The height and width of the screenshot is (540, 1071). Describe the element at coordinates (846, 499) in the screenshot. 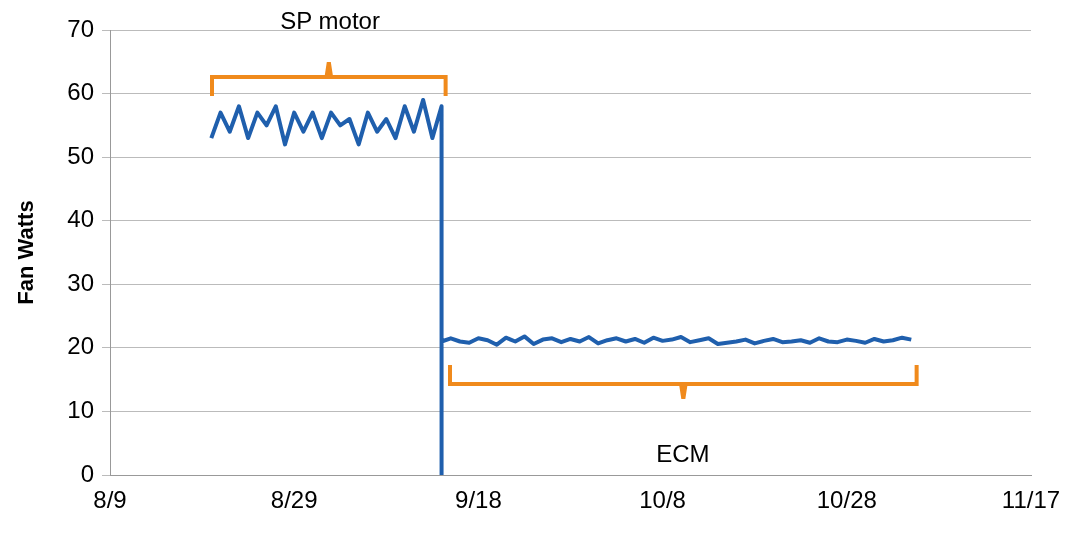

I see `x-tick-label: 10/28` at that location.